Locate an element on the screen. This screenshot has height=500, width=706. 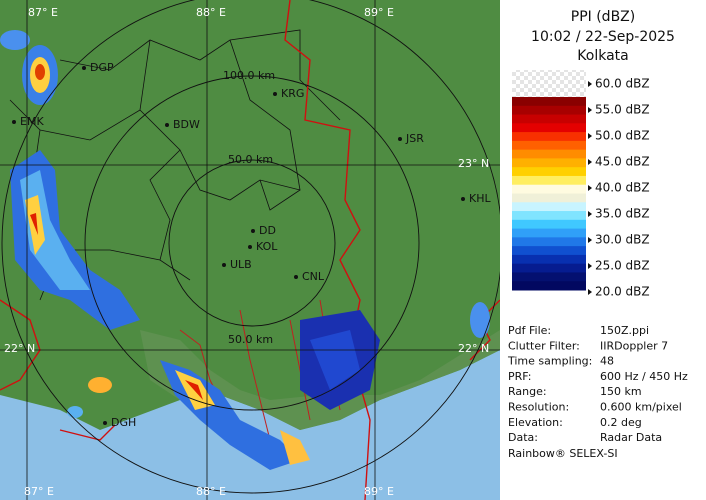
info-label: Elevation: is located at coordinates (535, 422).